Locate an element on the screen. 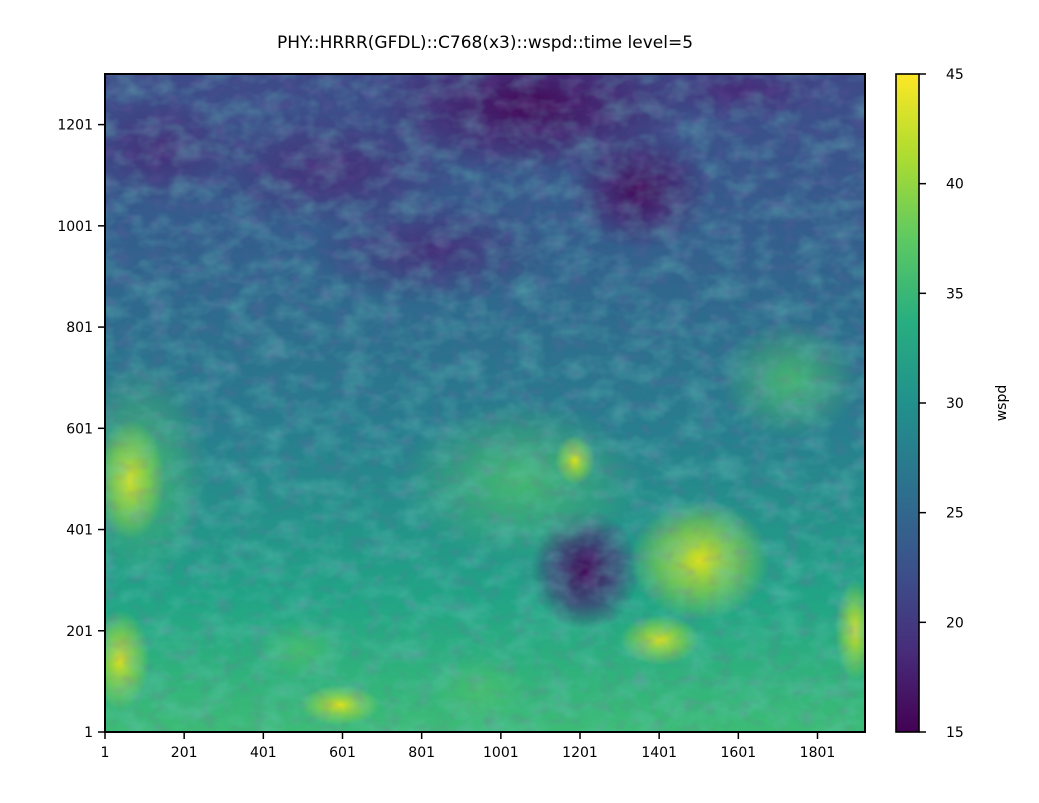  y-tick-label: 401 is located at coordinates (79, 531).